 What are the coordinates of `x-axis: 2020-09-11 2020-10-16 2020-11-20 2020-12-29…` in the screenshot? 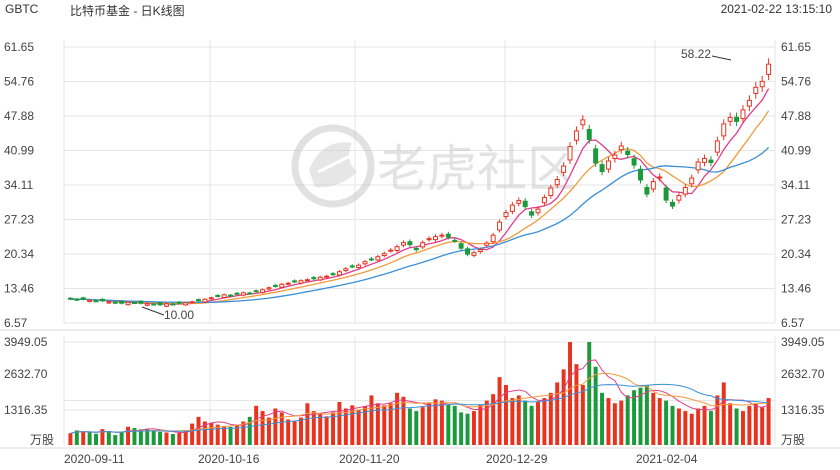 It's located at (381, 459).